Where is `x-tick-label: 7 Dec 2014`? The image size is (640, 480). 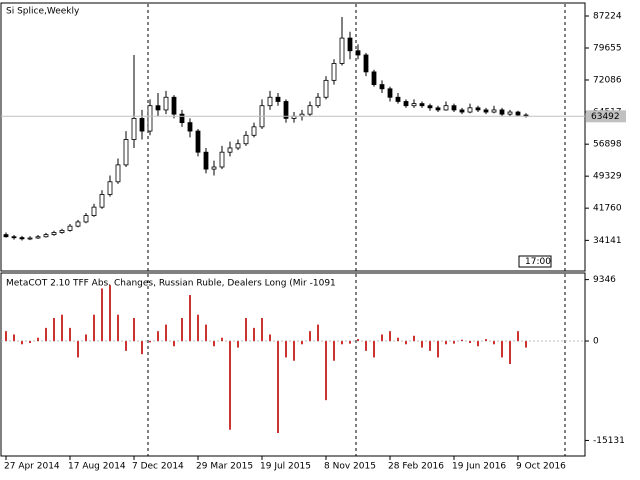 x-tick-label: 7 Dec 2014 is located at coordinates (158, 467).